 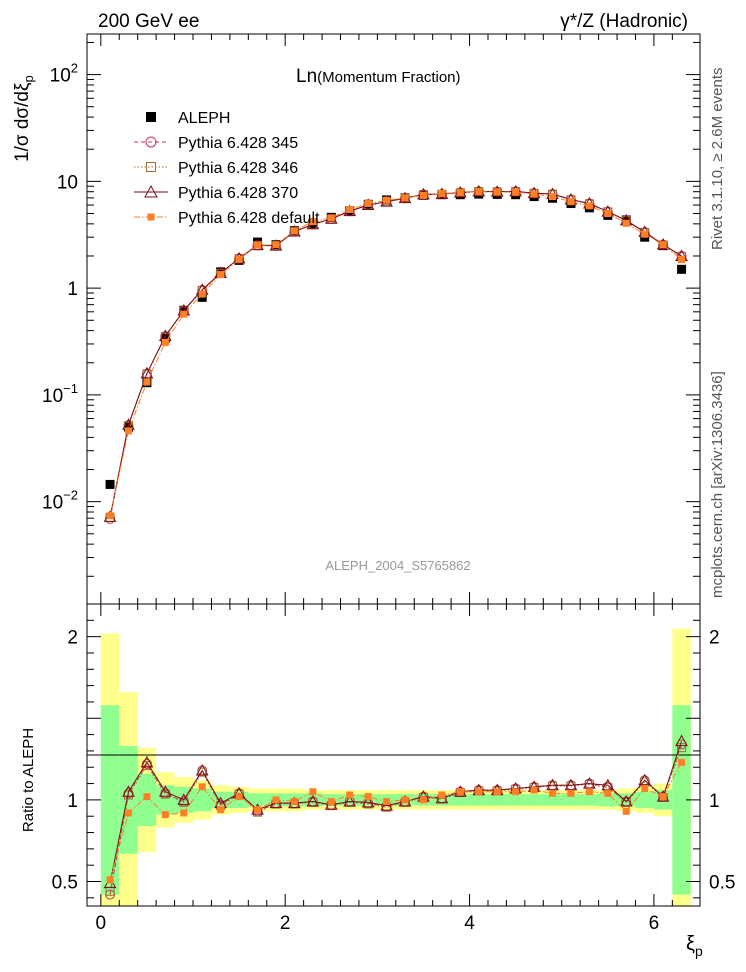 I want to click on ratio-y-tick-label: 1, so click(x=72, y=801).